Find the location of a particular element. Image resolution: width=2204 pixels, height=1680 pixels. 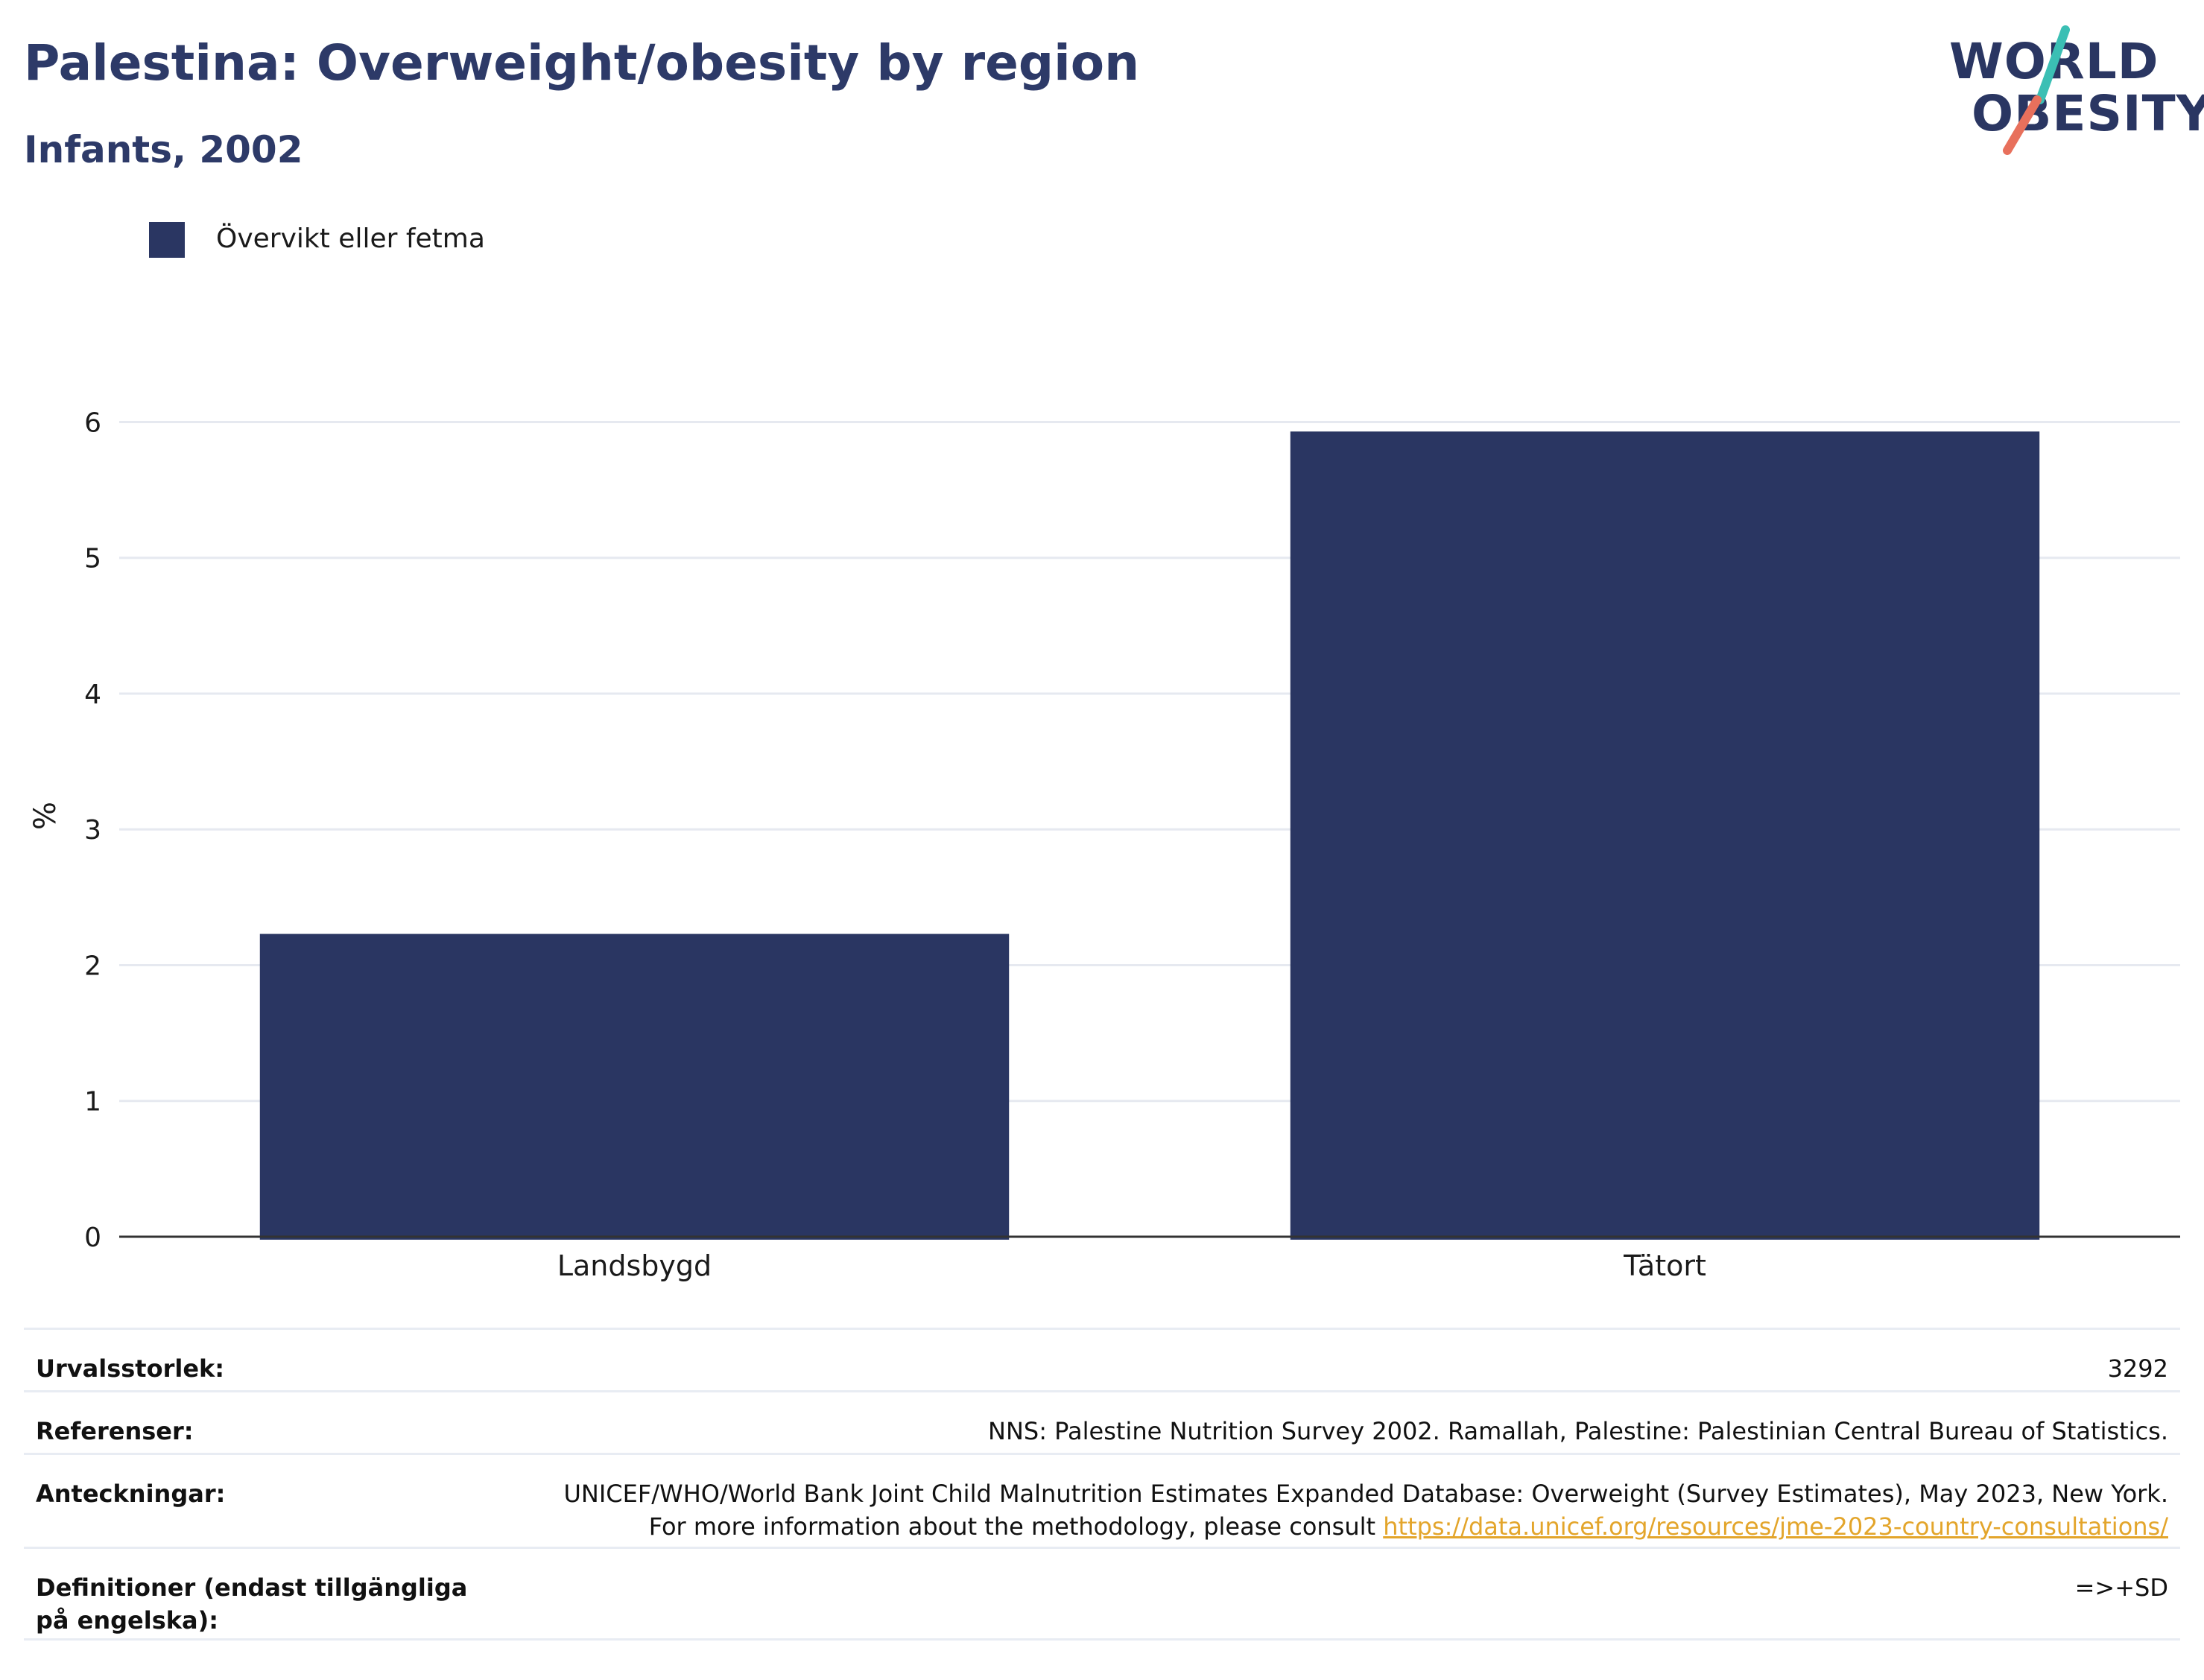

y-tick-label: 1 is located at coordinates (92, 1102).